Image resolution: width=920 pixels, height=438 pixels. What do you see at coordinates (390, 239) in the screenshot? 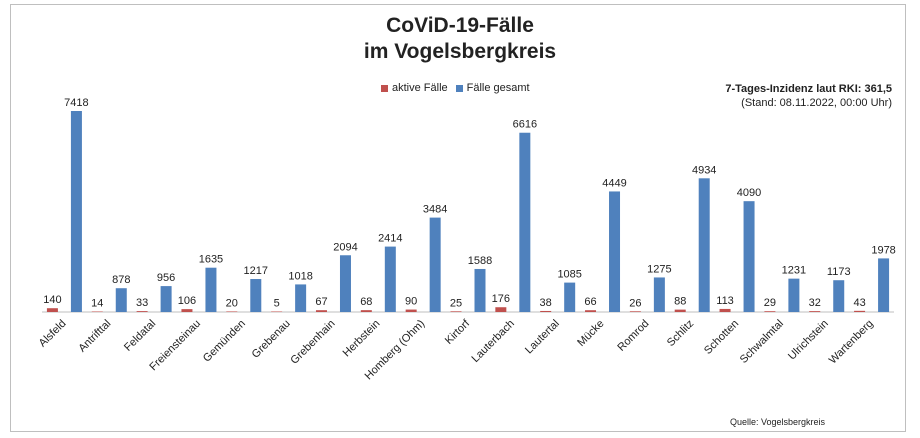
I see `data-label-total: 2414` at bounding box center [390, 239].